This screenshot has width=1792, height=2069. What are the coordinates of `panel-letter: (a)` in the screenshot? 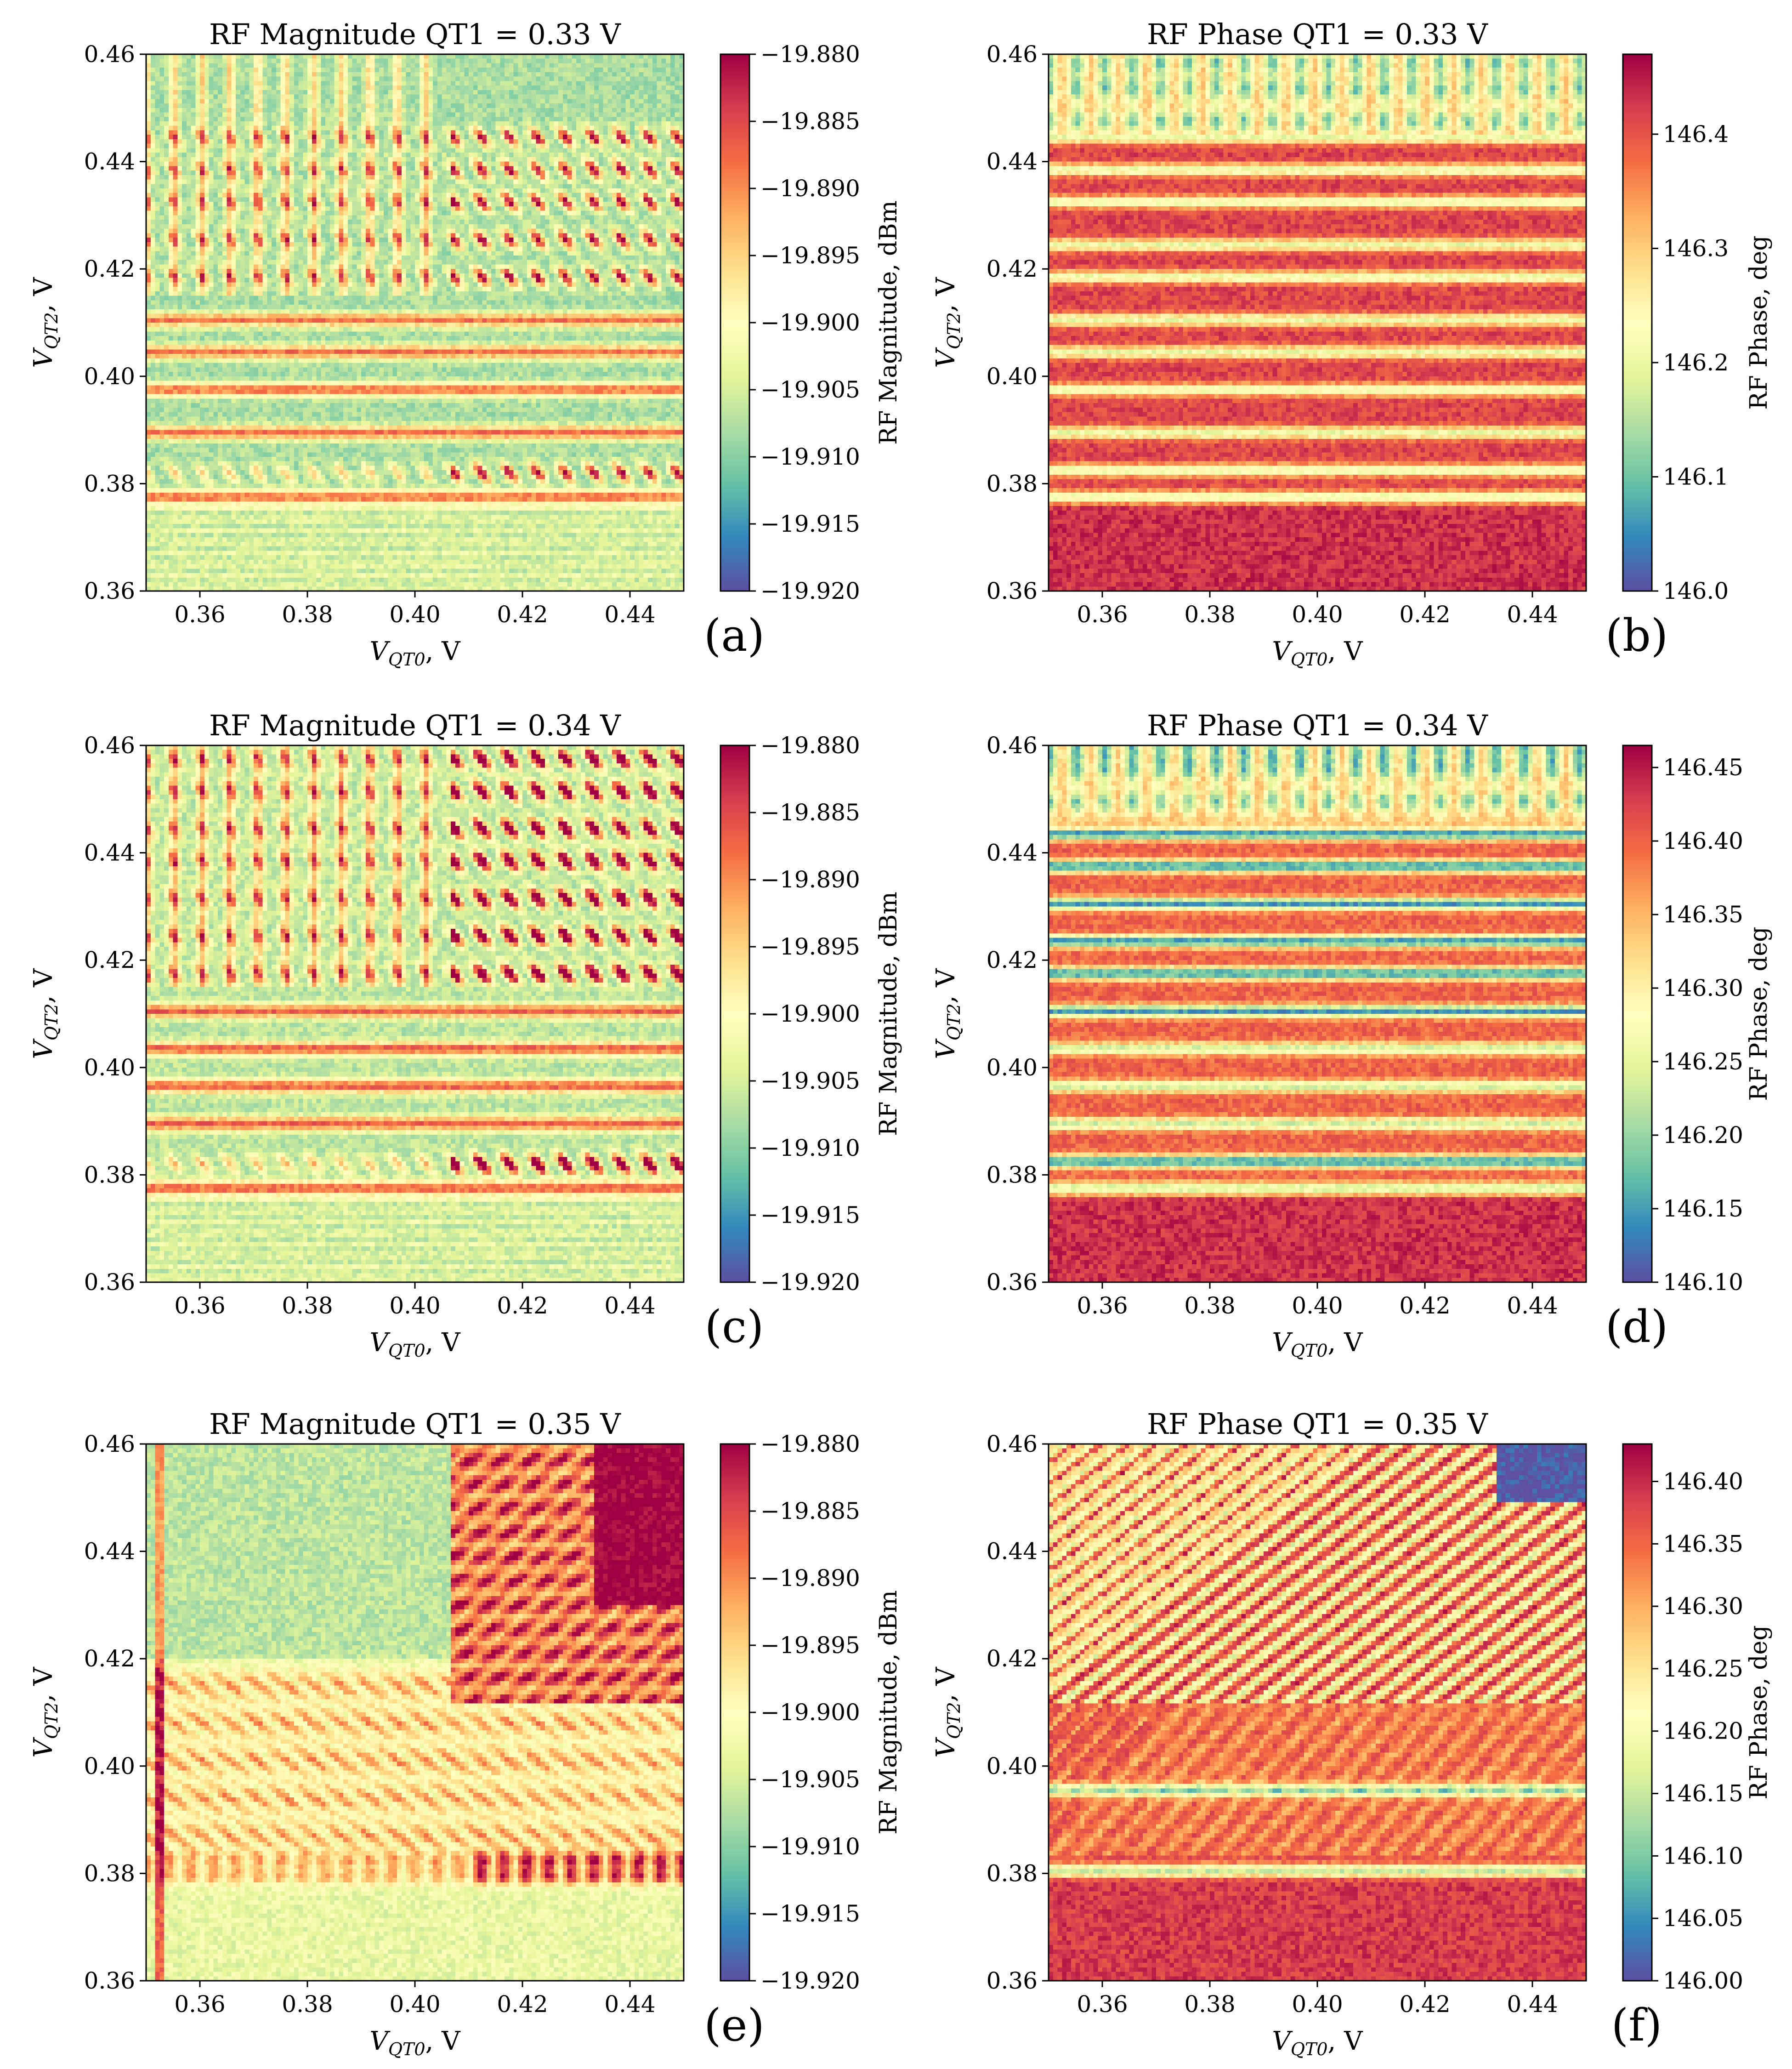 It's located at (734, 635).